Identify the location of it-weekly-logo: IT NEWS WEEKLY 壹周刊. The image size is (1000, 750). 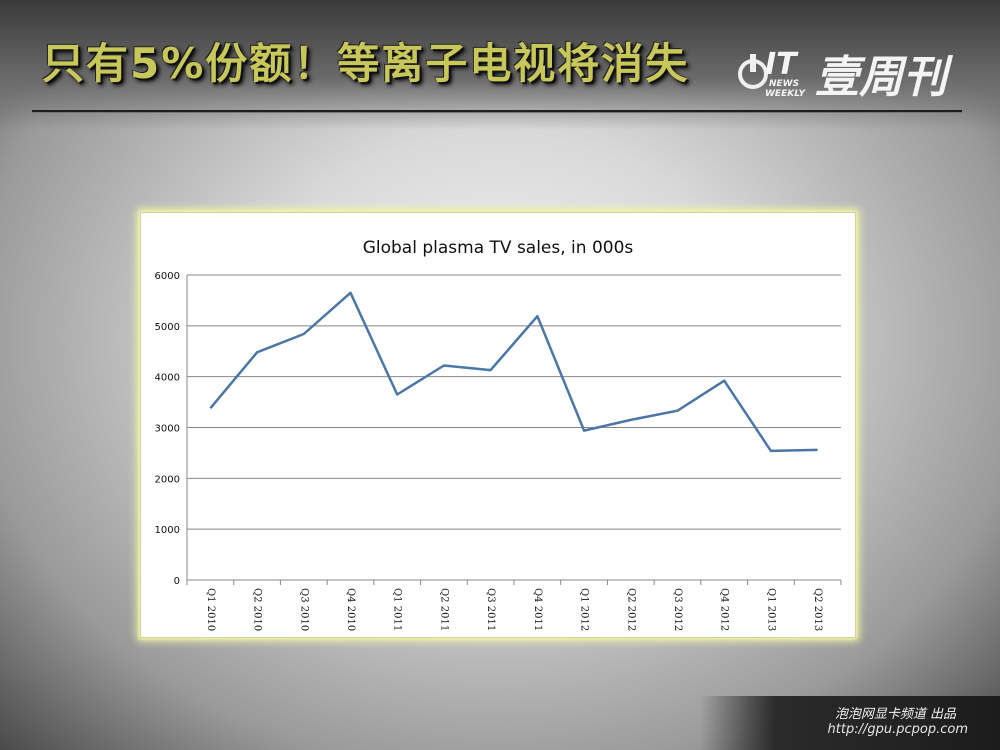
(846, 75).